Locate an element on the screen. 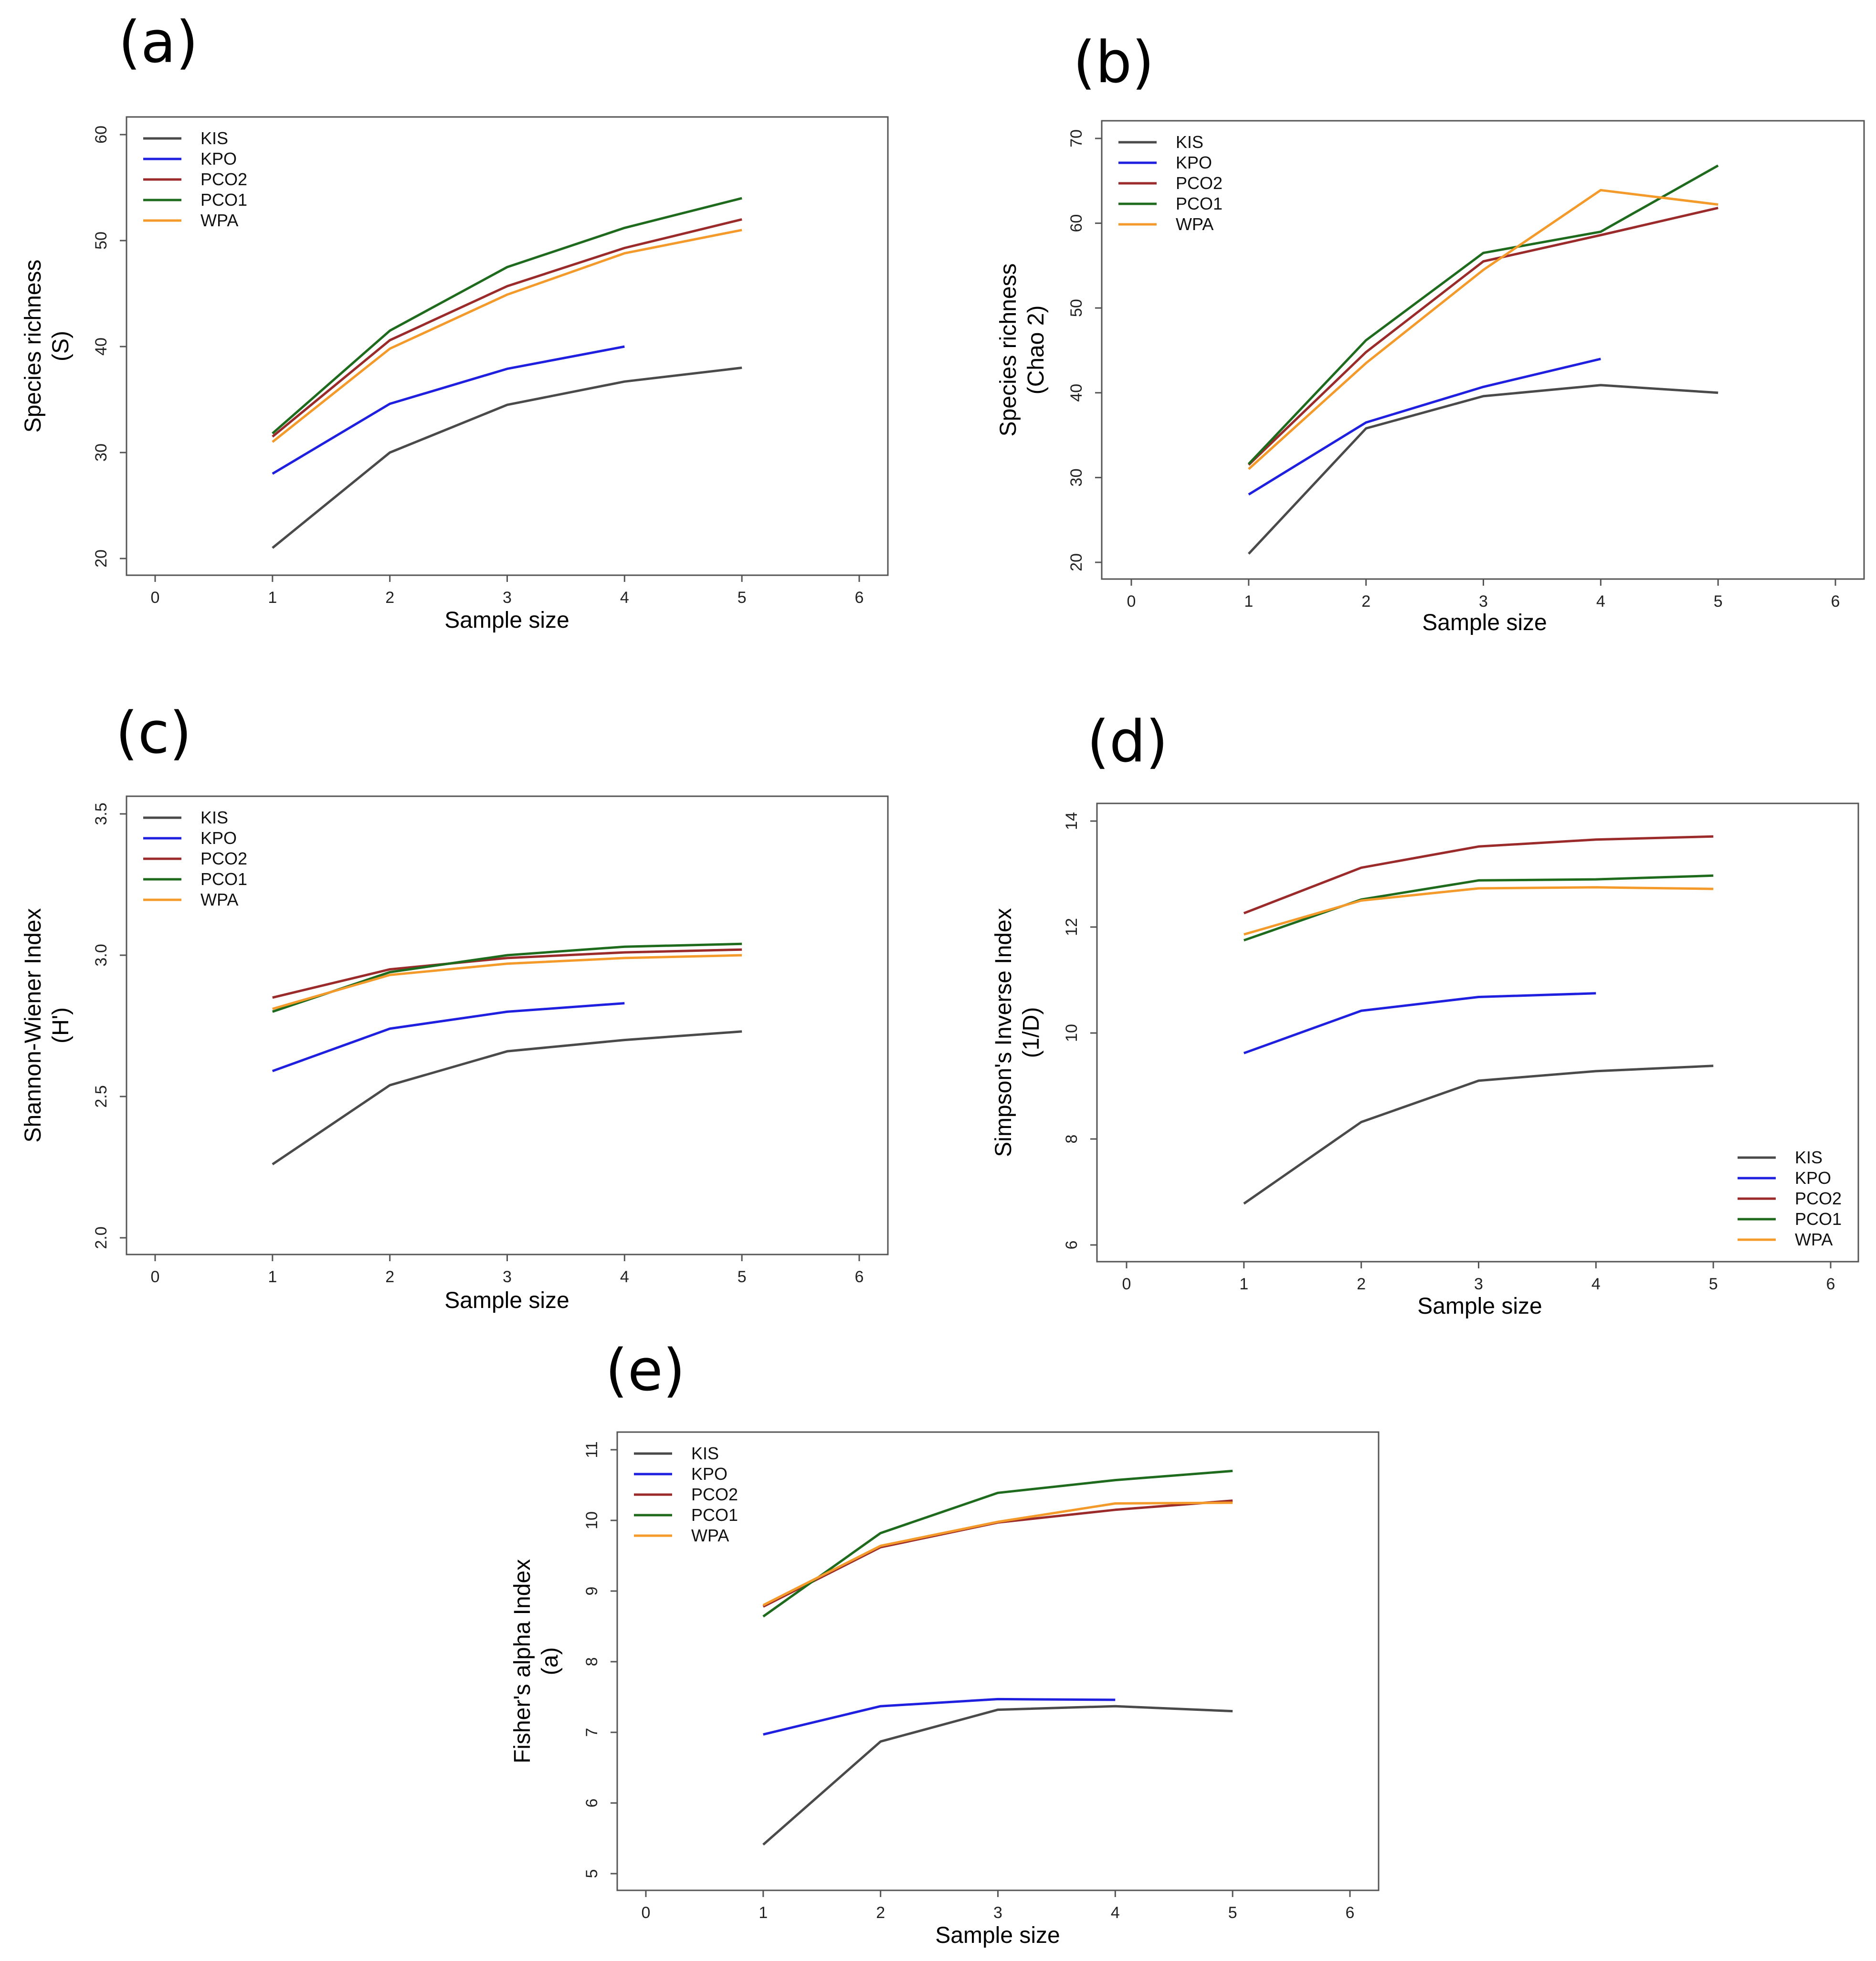 The height and width of the screenshot is (1961, 1876). y-axis-label-line: Species richness is located at coordinates (1008, 350).